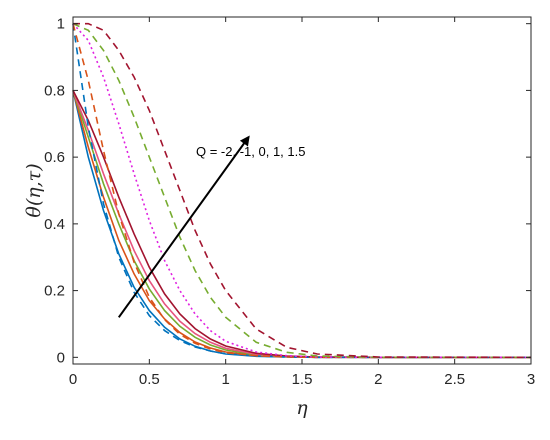 Image resolution: width=550 pixels, height=440 pixels. I want to click on y-tick-label: 0.4, so click(54, 224).